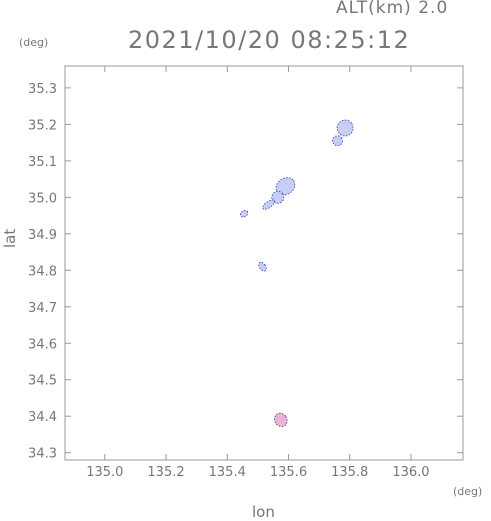 The image size is (491, 521). What do you see at coordinates (296, 273) in the screenshot?
I see `echo-areas` at bounding box center [296, 273].